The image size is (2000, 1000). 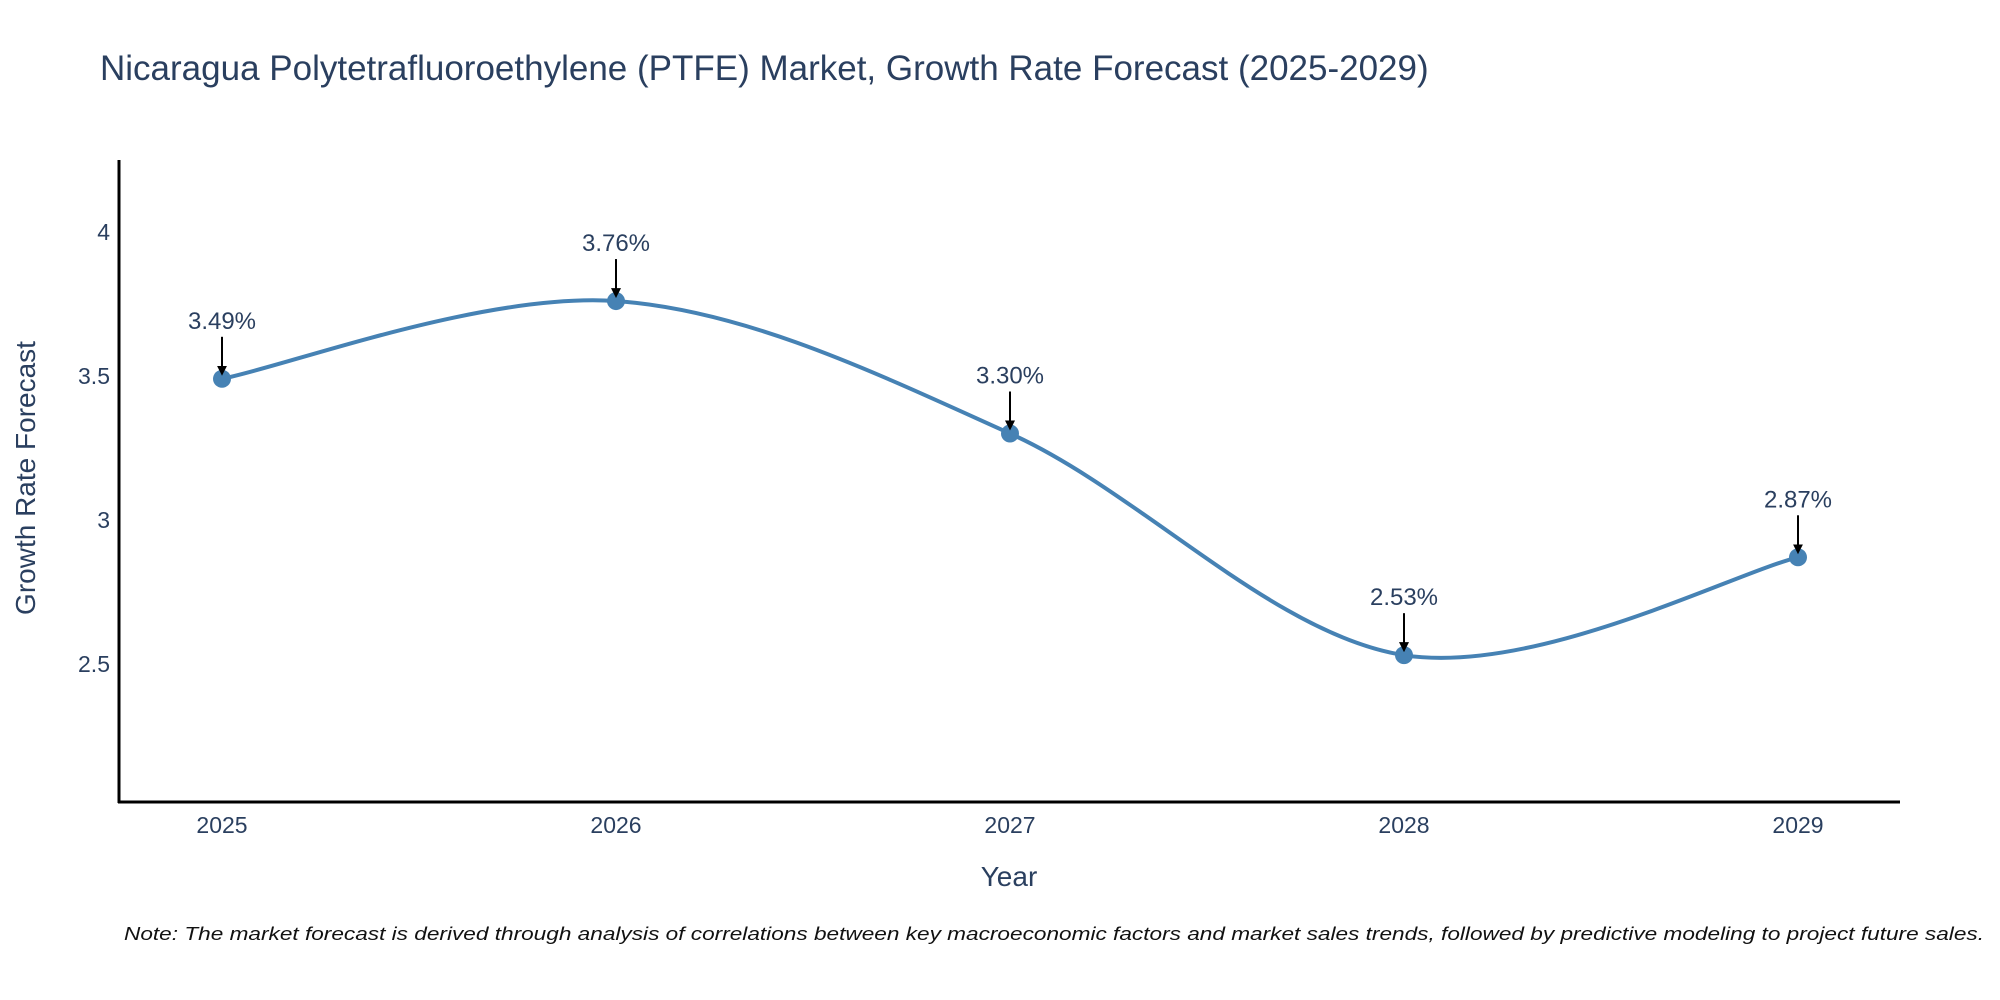 What do you see at coordinates (615, 825) in the screenshot?
I see `x-tick-label: 2026` at bounding box center [615, 825].